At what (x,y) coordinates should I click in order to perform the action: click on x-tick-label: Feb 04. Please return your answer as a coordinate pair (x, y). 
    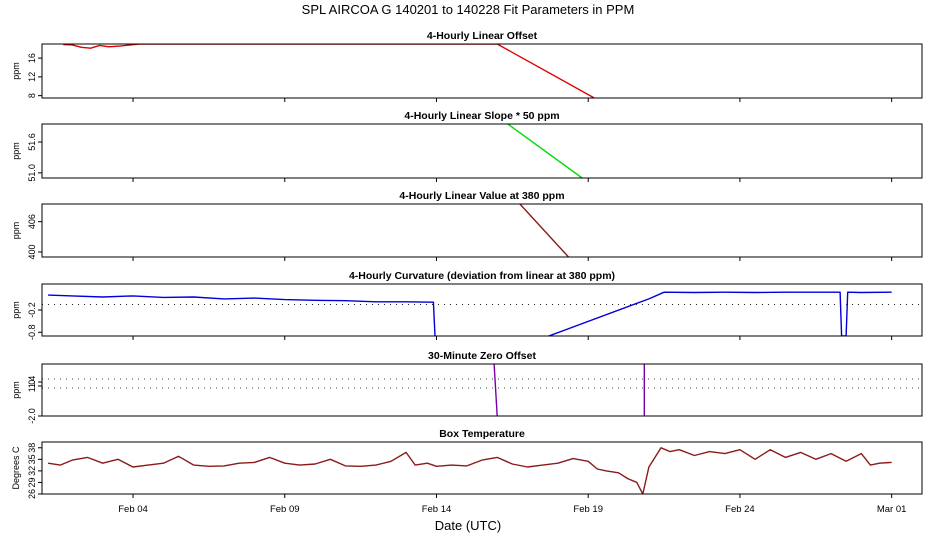
    Looking at the image, I should click on (133, 509).